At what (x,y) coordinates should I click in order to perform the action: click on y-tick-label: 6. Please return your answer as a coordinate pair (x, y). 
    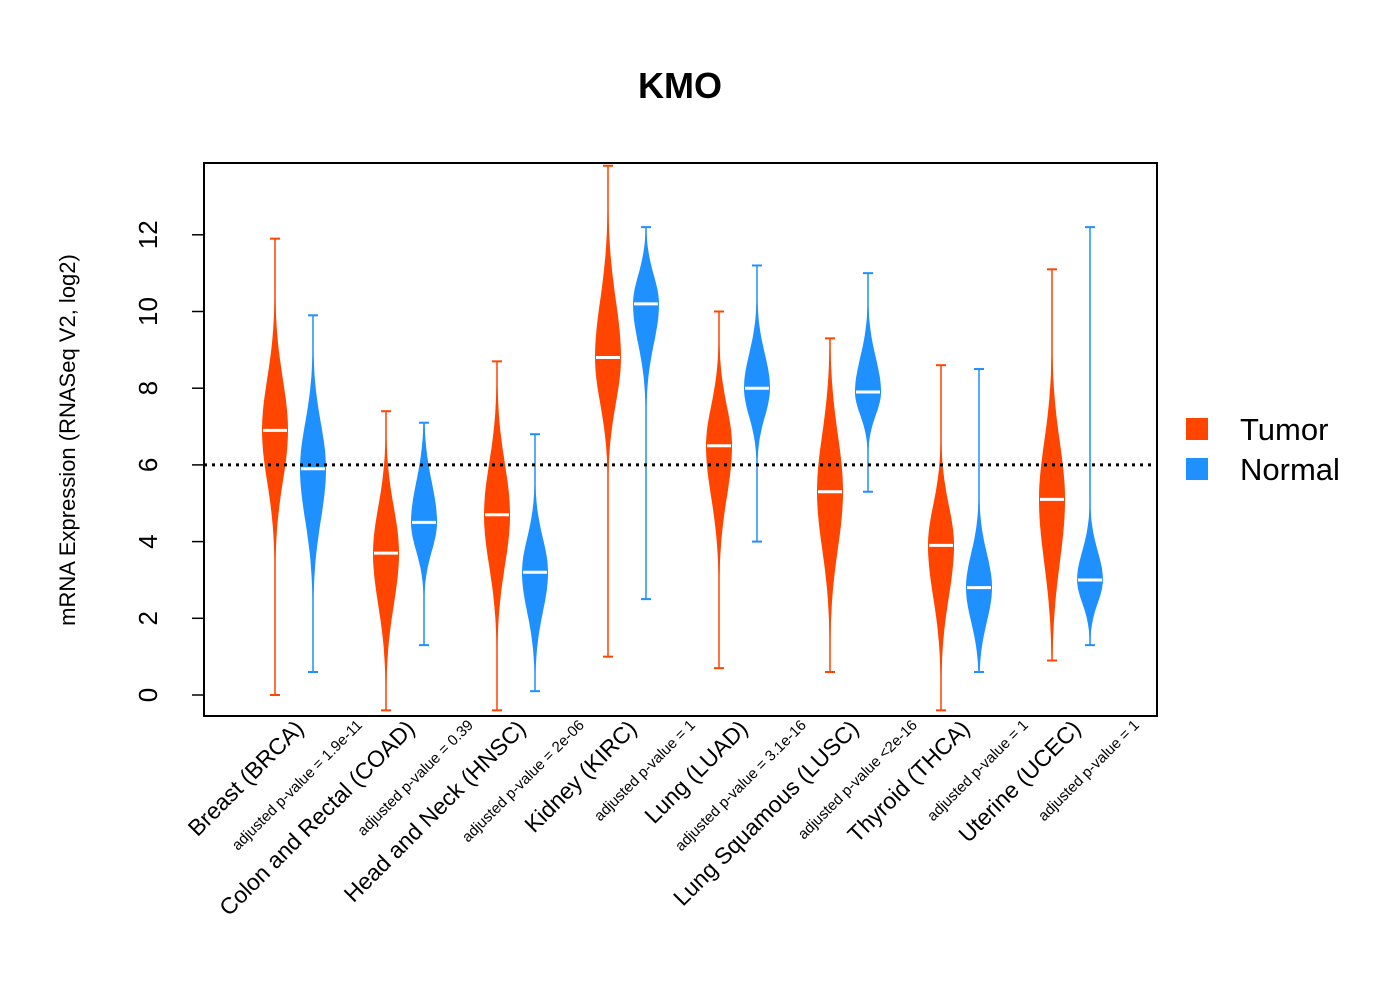
    Looking at the image, I should click on (148, 465).